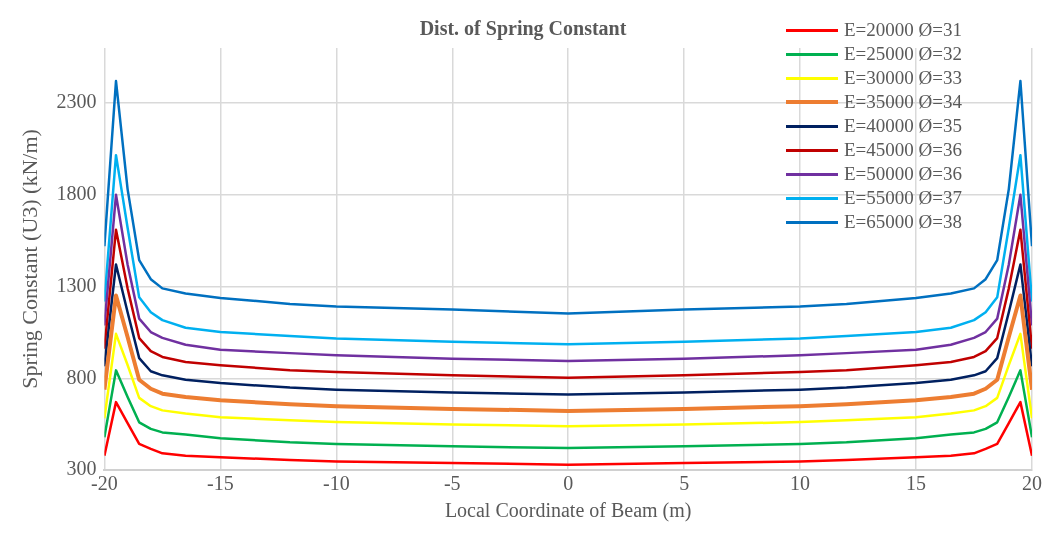  I want to click on legend-label: E=35000 Ø=34, so click(902, 102).